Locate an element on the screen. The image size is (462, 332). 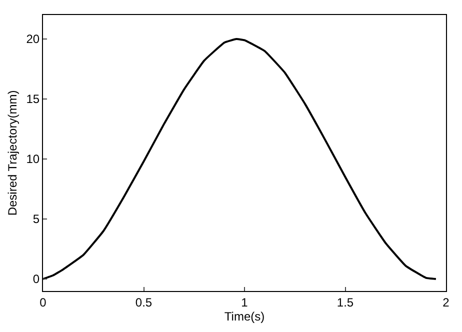
x-tick-label: 2 is located at coordinates (446, 302).